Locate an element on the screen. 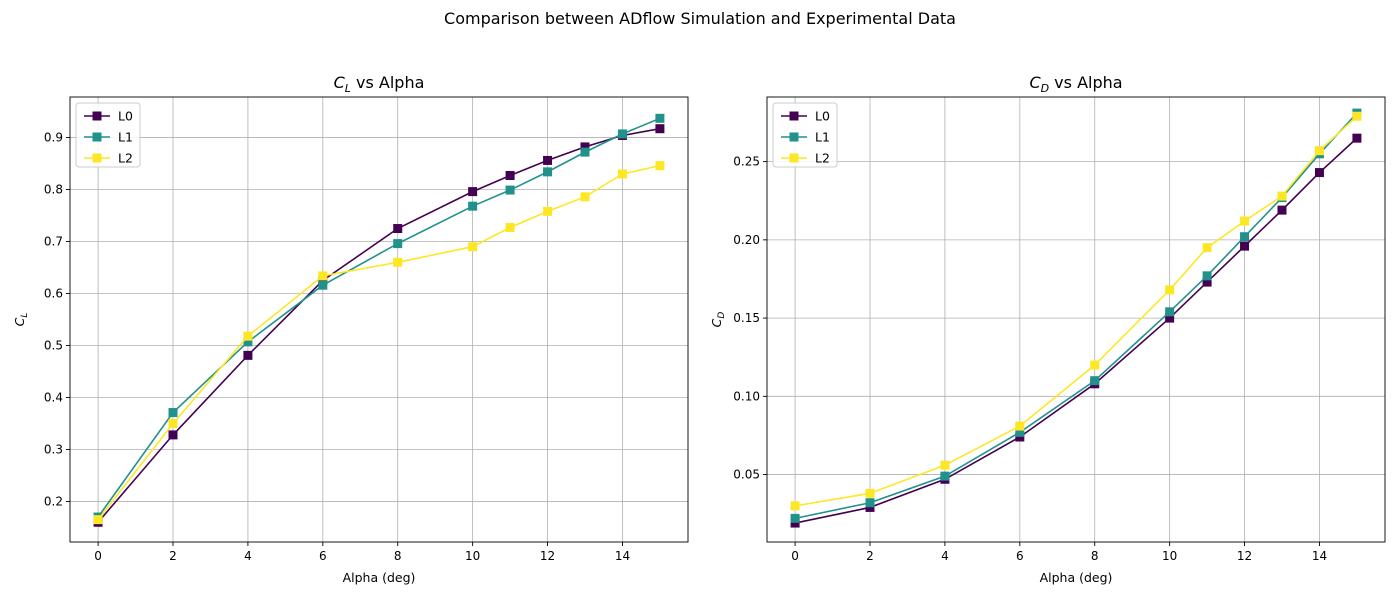  legend-label: L1 is located at coordinates (125, 137).